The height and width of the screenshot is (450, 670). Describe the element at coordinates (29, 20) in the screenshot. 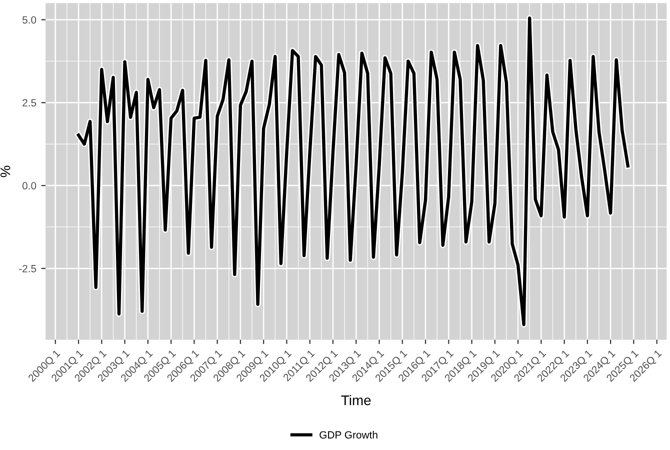

I see `y-tick-label: 5.0` at that location.